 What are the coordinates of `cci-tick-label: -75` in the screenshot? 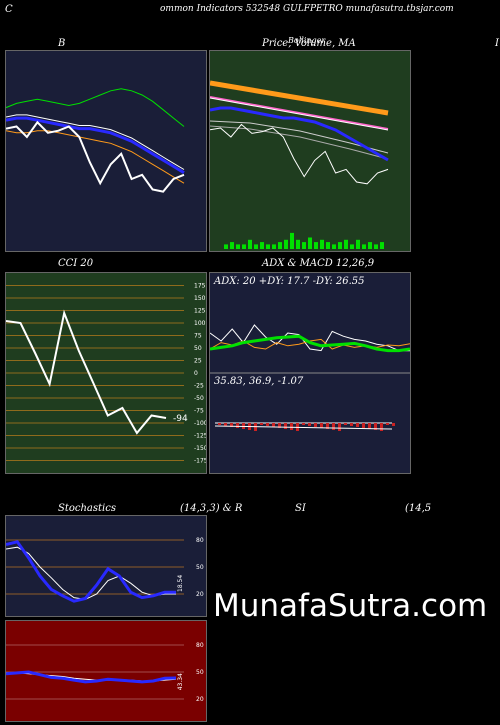 It's located at (199, 411).